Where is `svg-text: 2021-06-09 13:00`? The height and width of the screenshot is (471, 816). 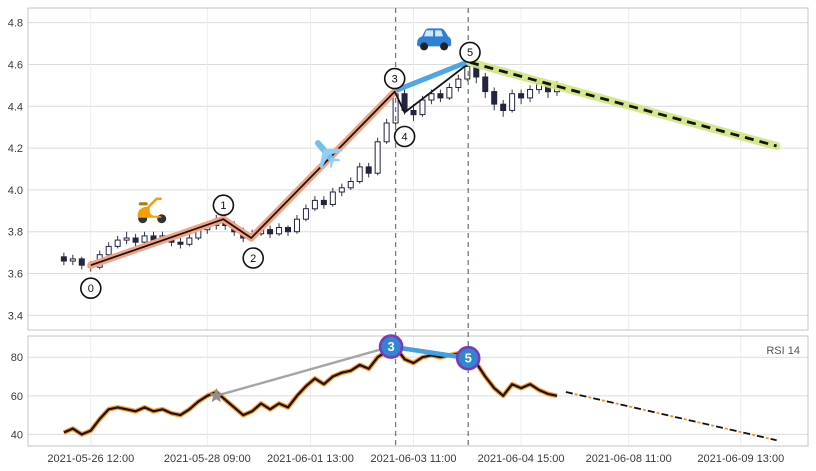 svg-text: 2021-06-09 13:00 is located at coordinates (740, 459).